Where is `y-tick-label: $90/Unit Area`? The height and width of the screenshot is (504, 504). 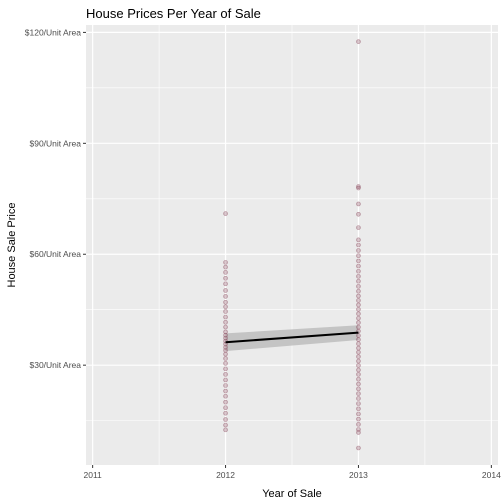
y-tick-label: $90/Unit Area is located at coordinates (55, 143).